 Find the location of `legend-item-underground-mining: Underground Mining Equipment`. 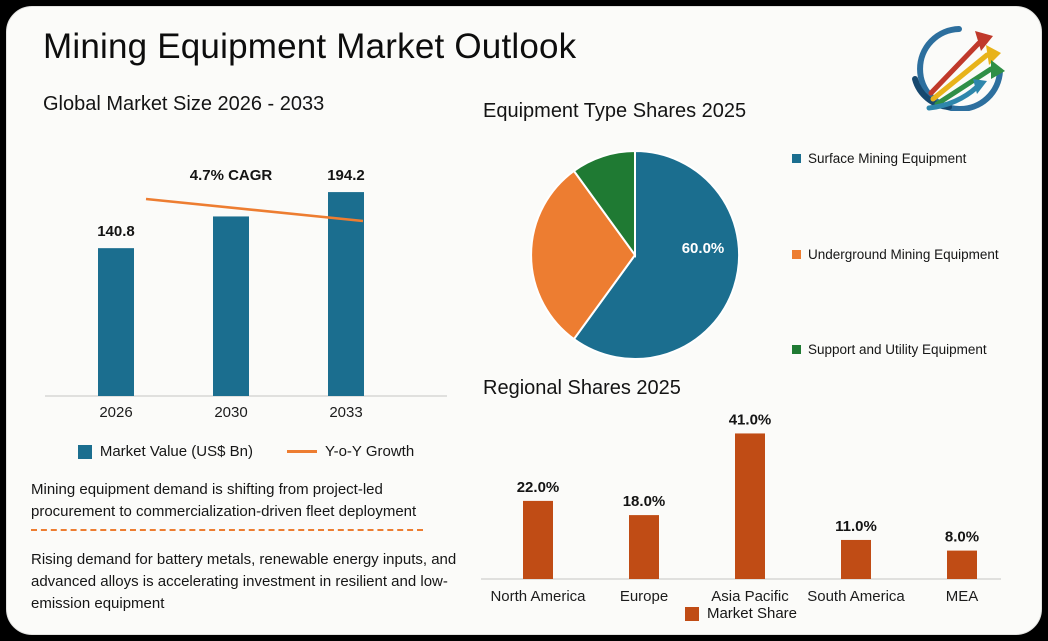

legend-item-underground-mining: Underground Mining Equipment is located at coordinates (895, 254).